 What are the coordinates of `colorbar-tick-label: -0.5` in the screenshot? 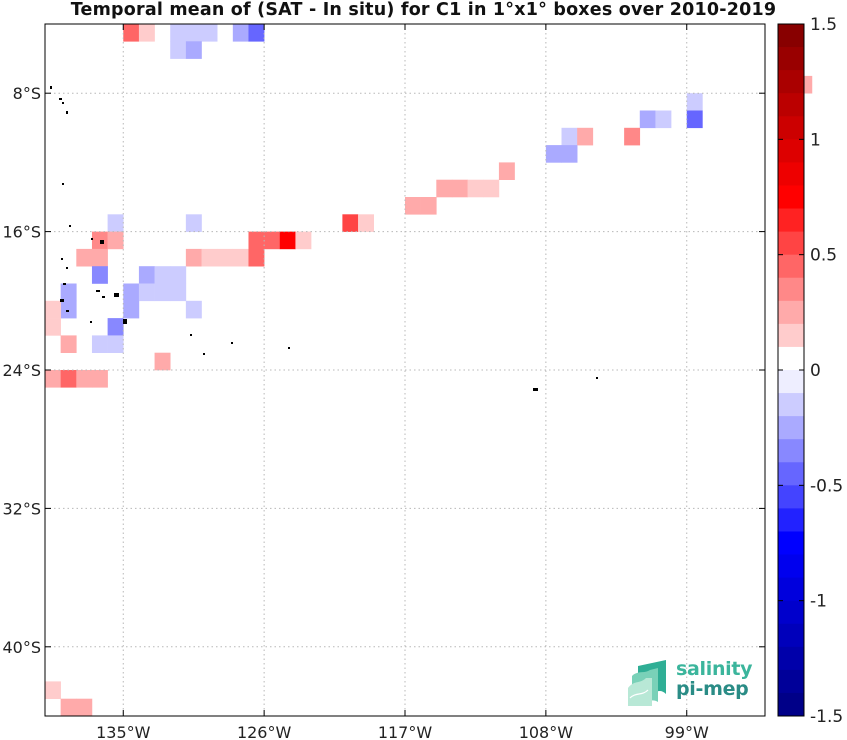 It's located at (826, 486).